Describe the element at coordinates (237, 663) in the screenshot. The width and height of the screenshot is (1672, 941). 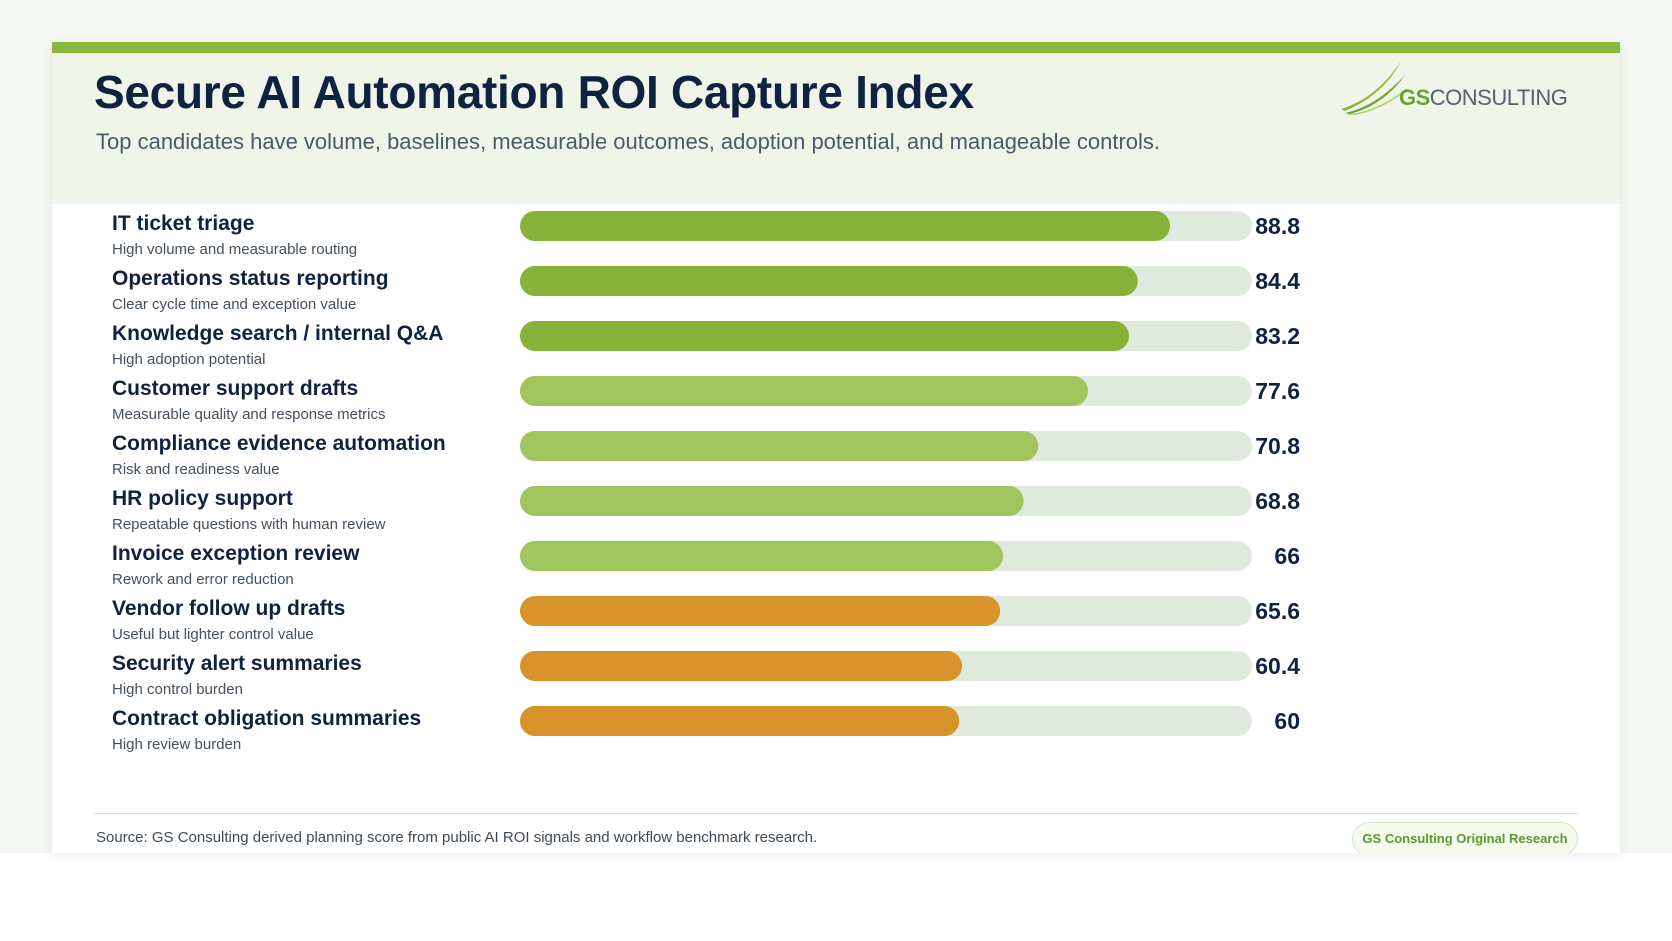
I see `category-label: Security alert summaries` at that location.